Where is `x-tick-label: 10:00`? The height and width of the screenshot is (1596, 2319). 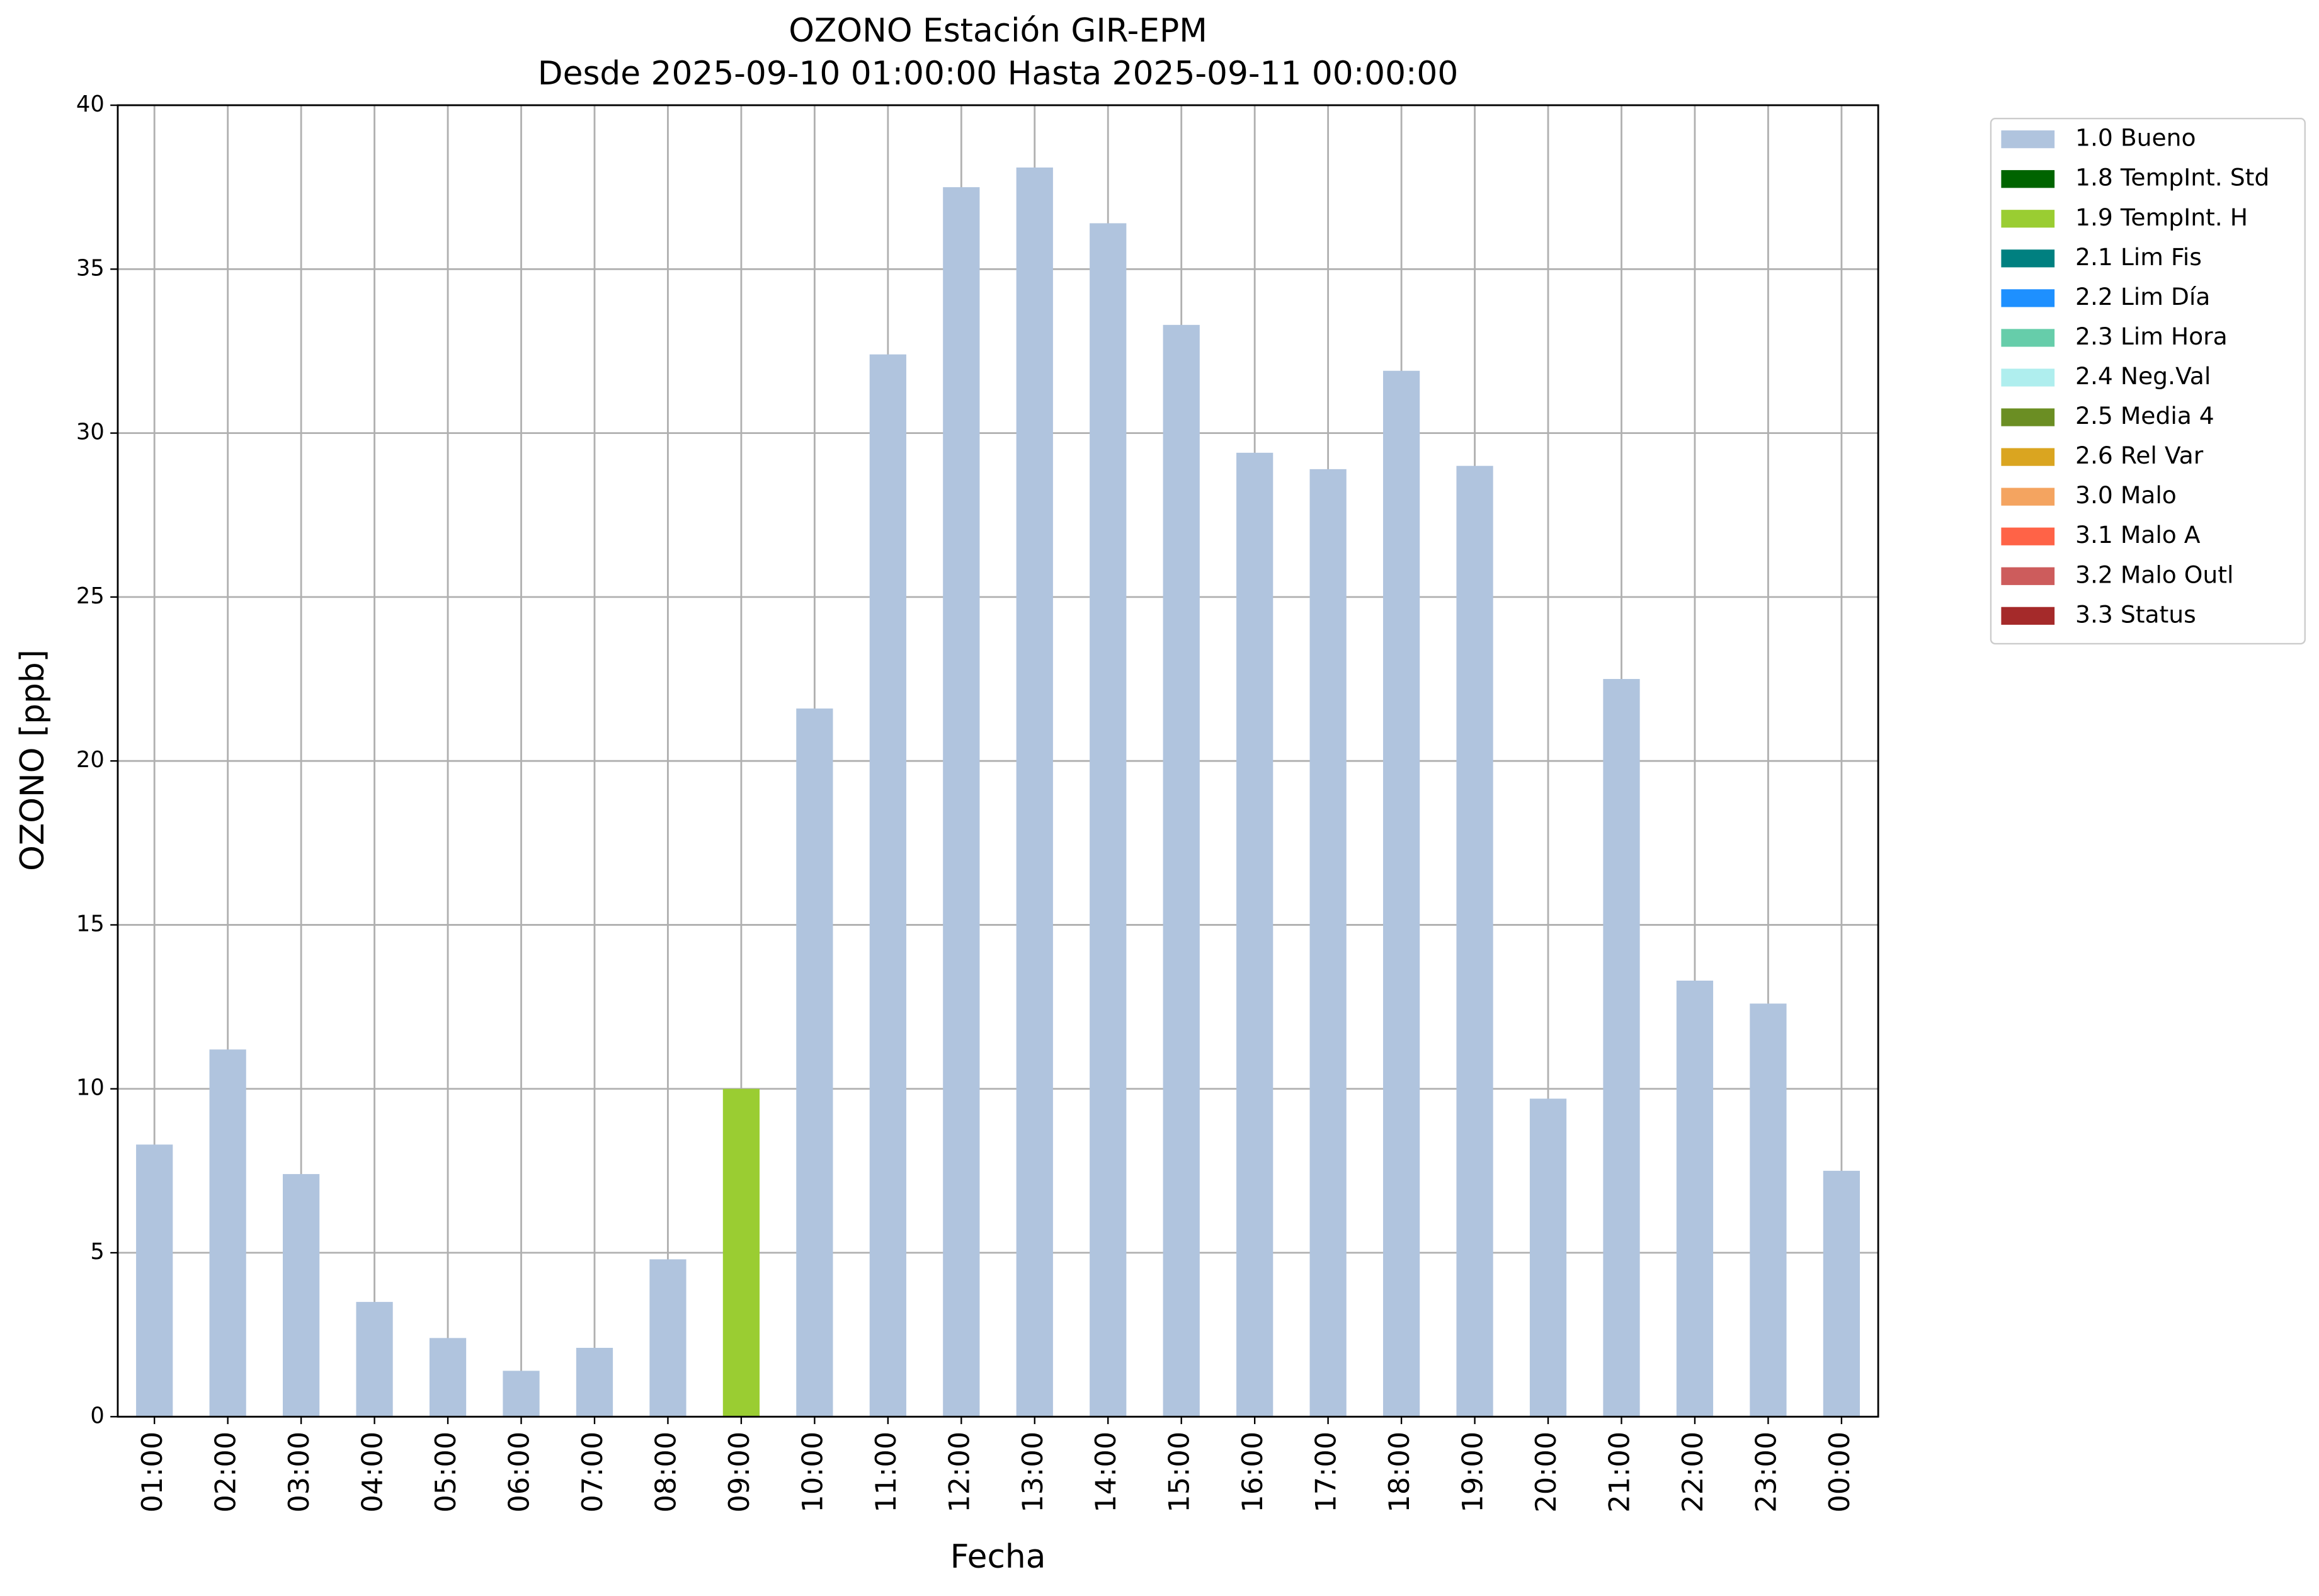 x-tick-label: 10:00 is located at coordinates (812, 1472).